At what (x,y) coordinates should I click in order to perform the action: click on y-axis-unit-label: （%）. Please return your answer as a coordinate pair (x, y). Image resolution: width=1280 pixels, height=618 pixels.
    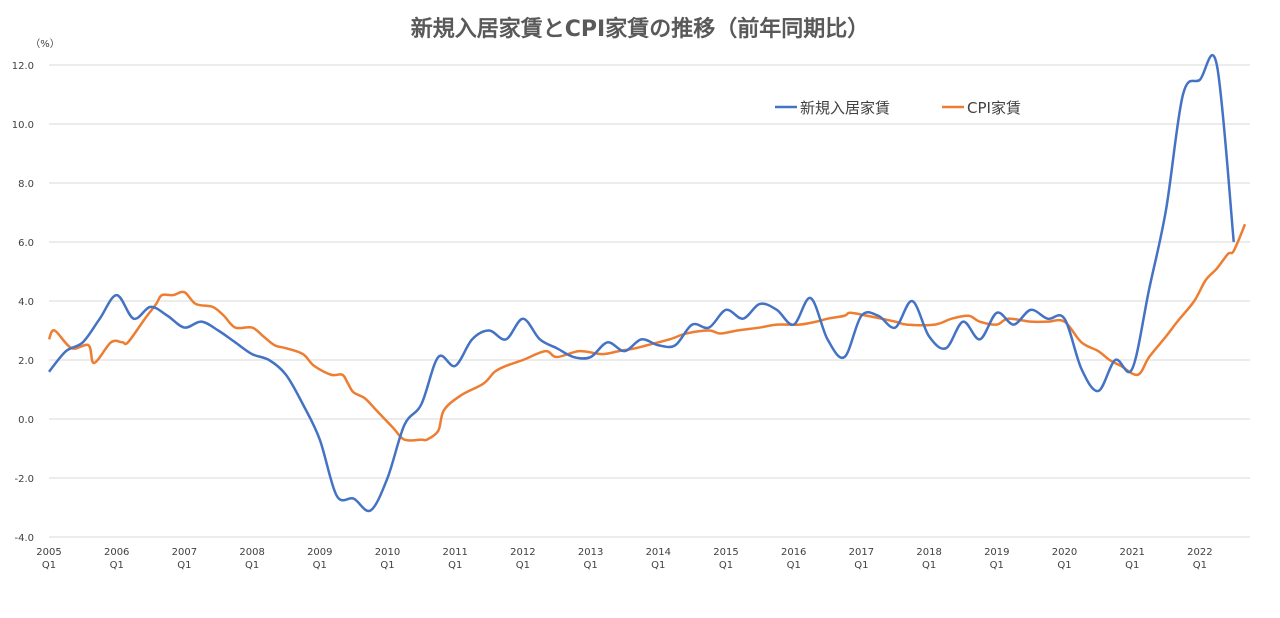
    Looking at the image, I should click on (45, 44).